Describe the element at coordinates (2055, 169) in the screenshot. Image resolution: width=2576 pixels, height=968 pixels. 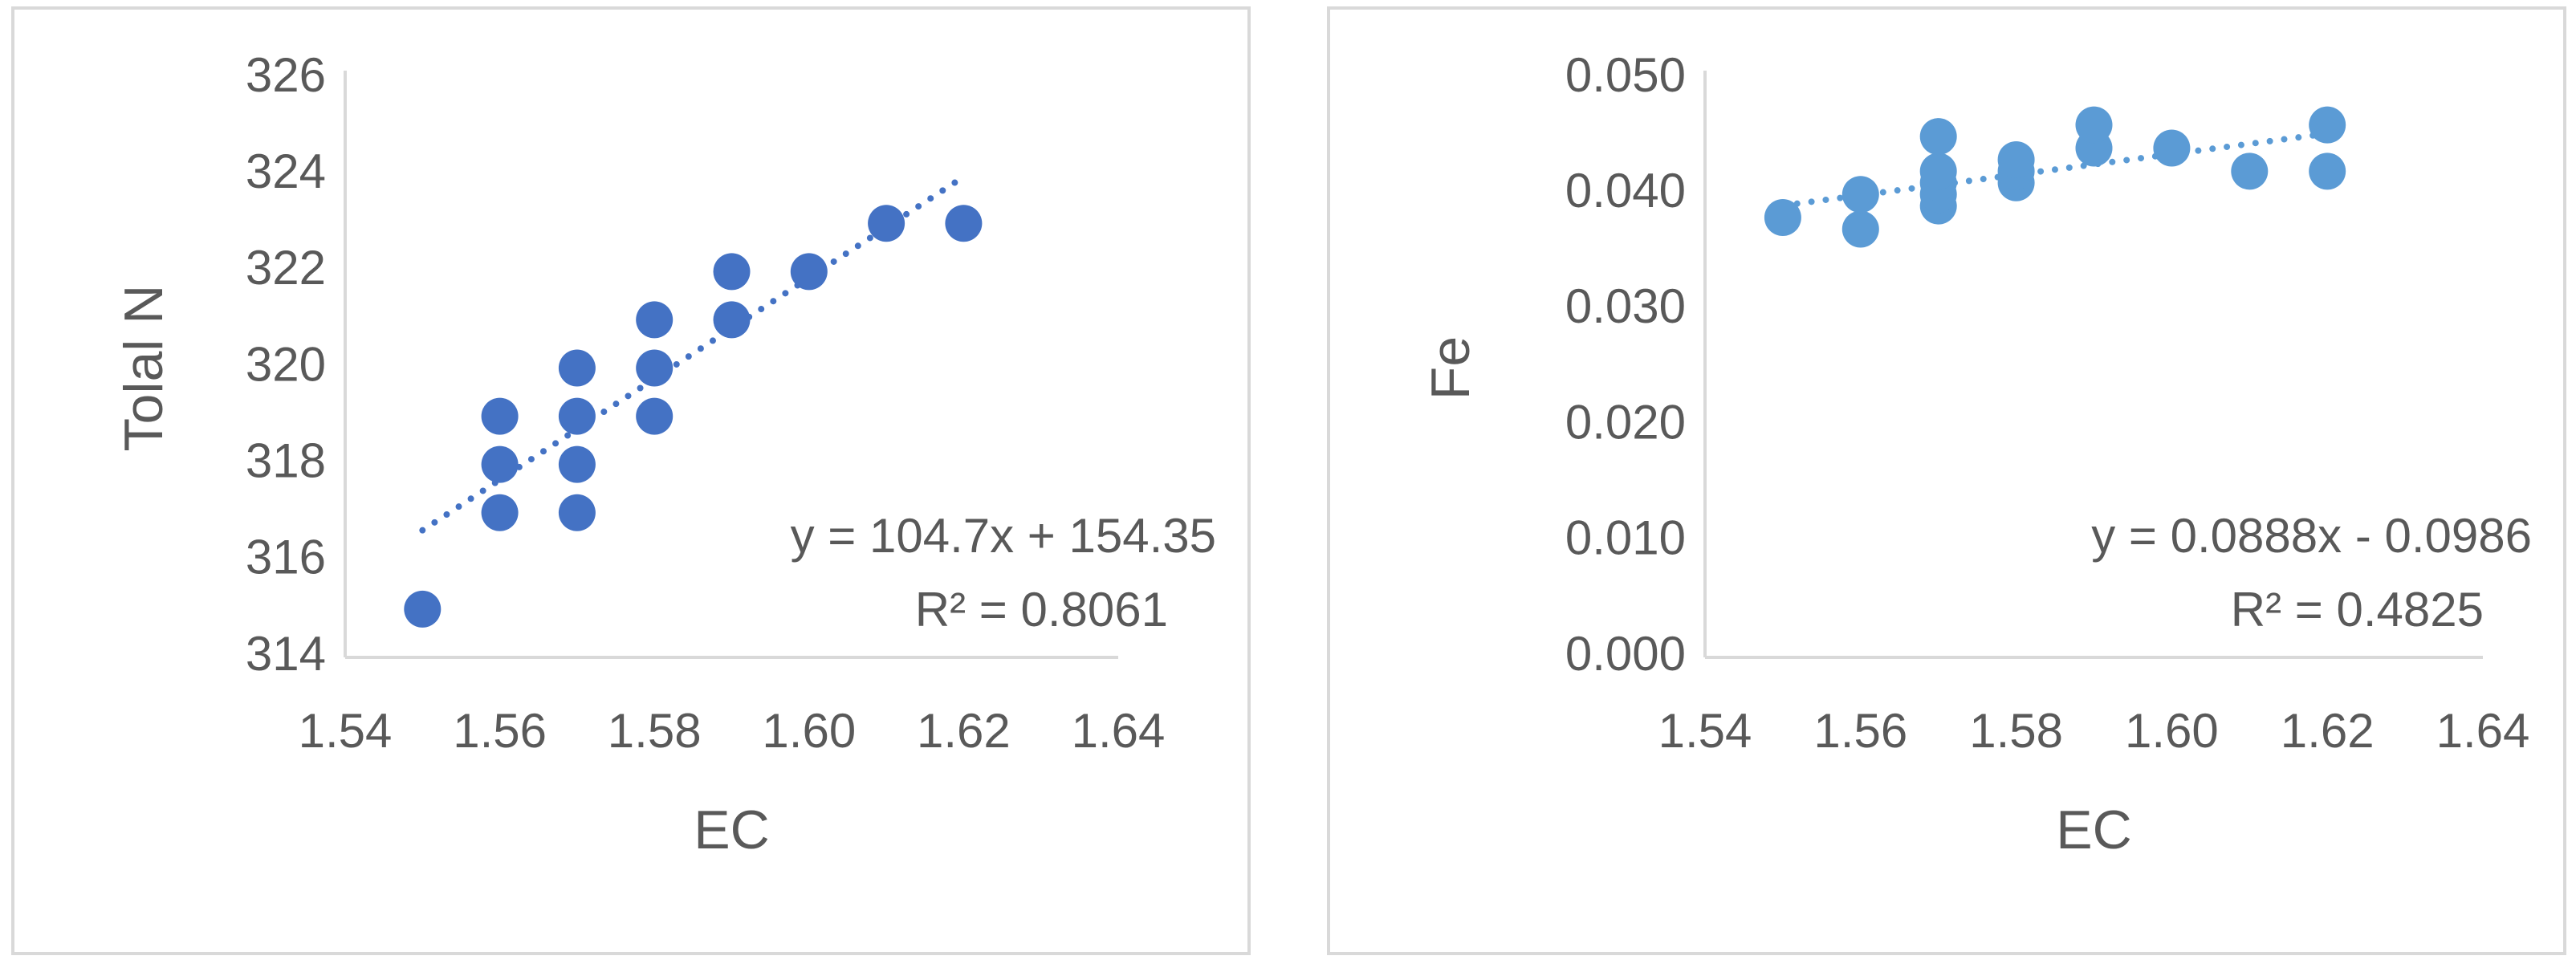
I see `trendline` at that location.